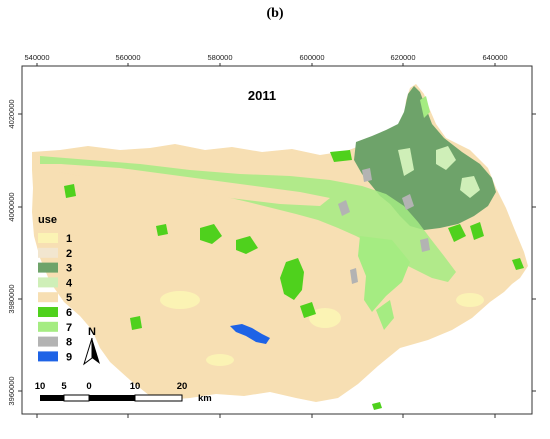 This screenshot has width=550, height=439. What do you see at coordinates (47, 220) in the screenshot?
I see `legend-title: use` at bounding box center [47, 220].